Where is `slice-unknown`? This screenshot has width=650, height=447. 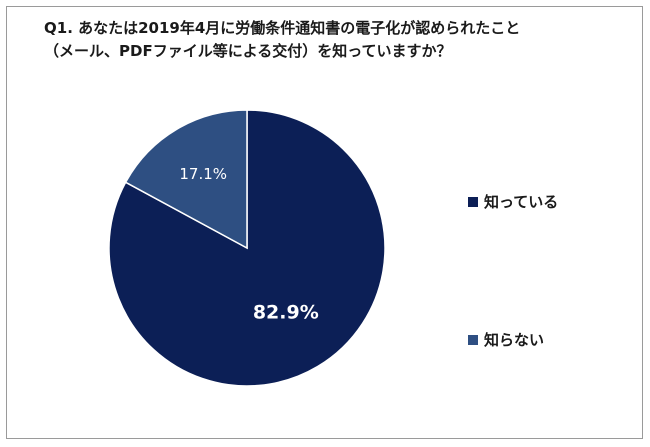
slice-unknown is located at coordinates (186, 179).